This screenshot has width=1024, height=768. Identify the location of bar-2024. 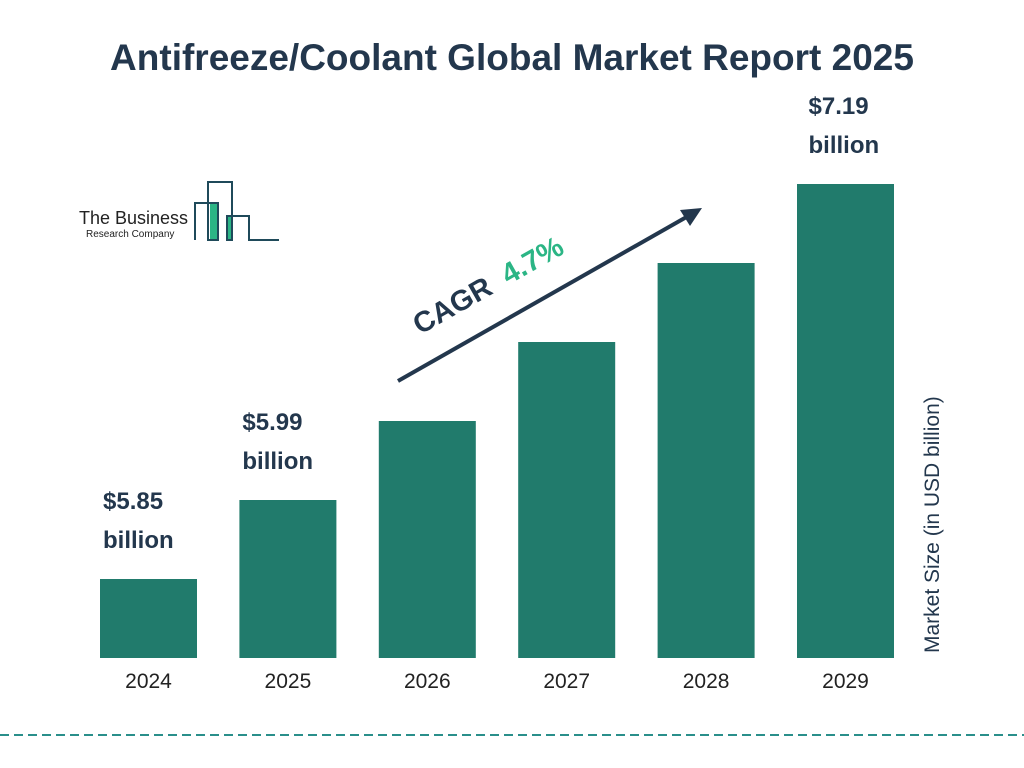
(148, 618).